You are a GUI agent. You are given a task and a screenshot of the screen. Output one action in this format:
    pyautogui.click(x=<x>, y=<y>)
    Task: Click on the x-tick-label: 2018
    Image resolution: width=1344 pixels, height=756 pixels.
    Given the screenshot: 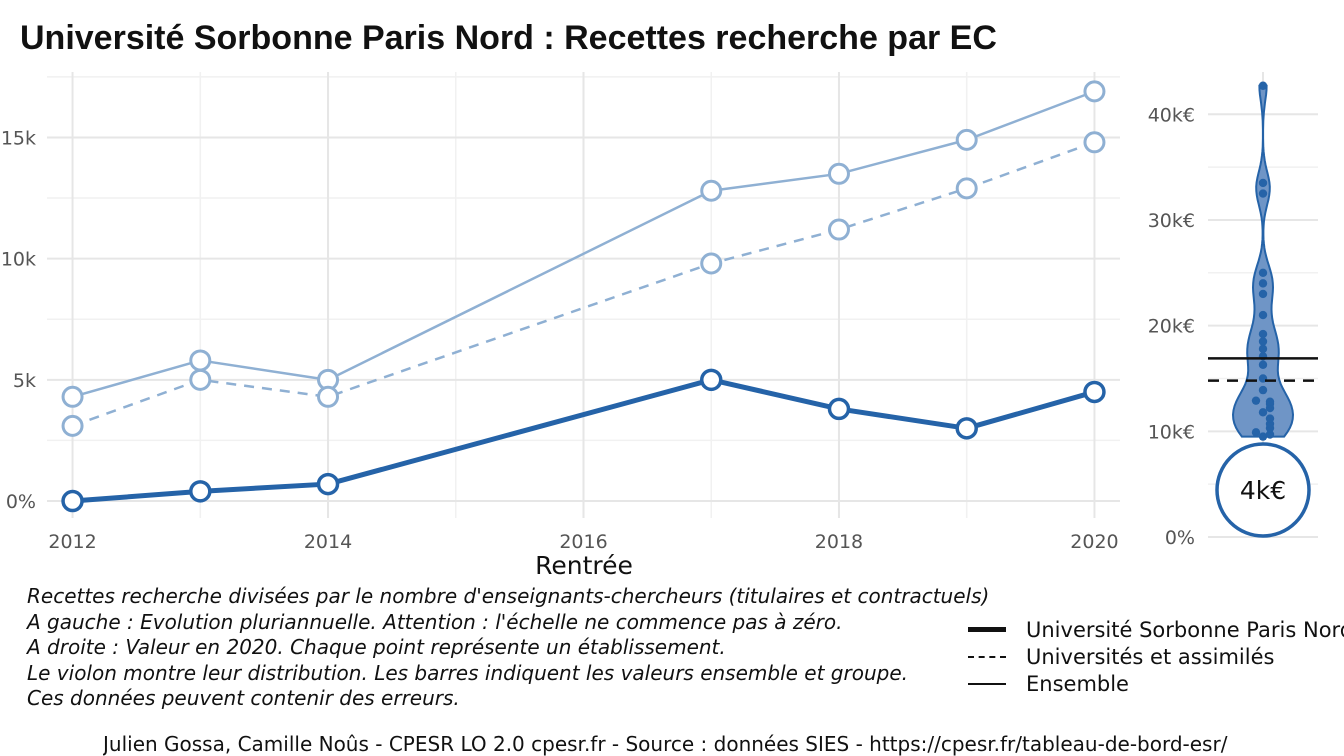 What is the action you would take?
    pyautogui.click(x=839, y=542)
    